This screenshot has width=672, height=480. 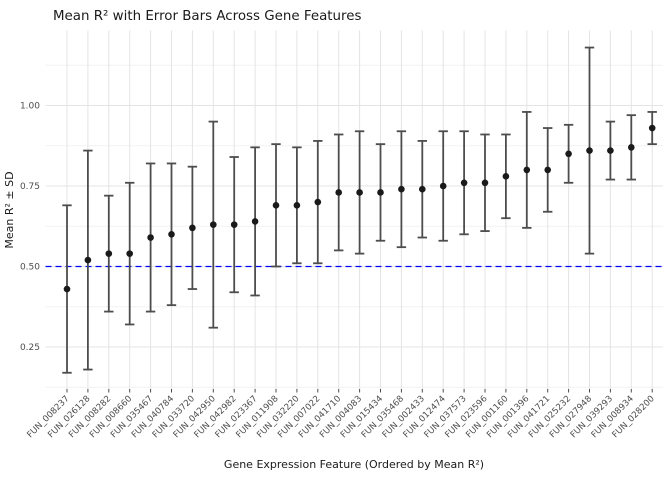 What do you see at coordinates (30, 268) in the screenshot?
I see `y-tick-label: 0.50` at bounding box center [30, 268].